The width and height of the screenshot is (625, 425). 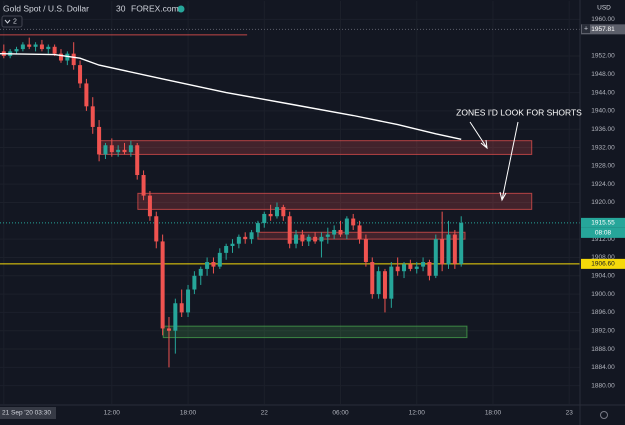 What do you see at coordinates (46, 8) in the screenshot?
I see `symbol: Gold Spot / U.S. Dollar` at bounding box center [46, 8].